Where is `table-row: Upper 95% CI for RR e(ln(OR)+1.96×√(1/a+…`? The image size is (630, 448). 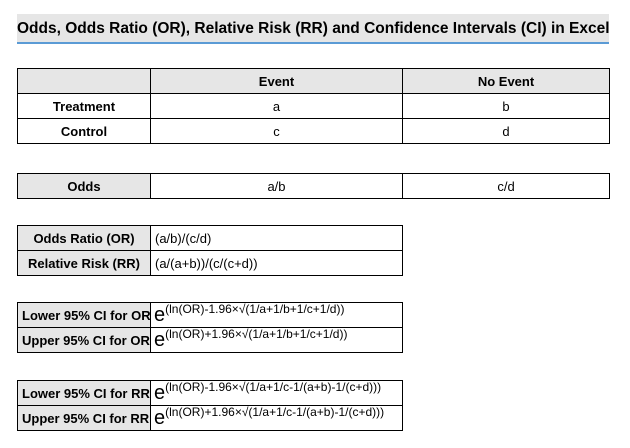
table-row: Upper 95% CI for RR e(ln(OR)+1.96×√(1/a+… is located at coordinates (210, 418).